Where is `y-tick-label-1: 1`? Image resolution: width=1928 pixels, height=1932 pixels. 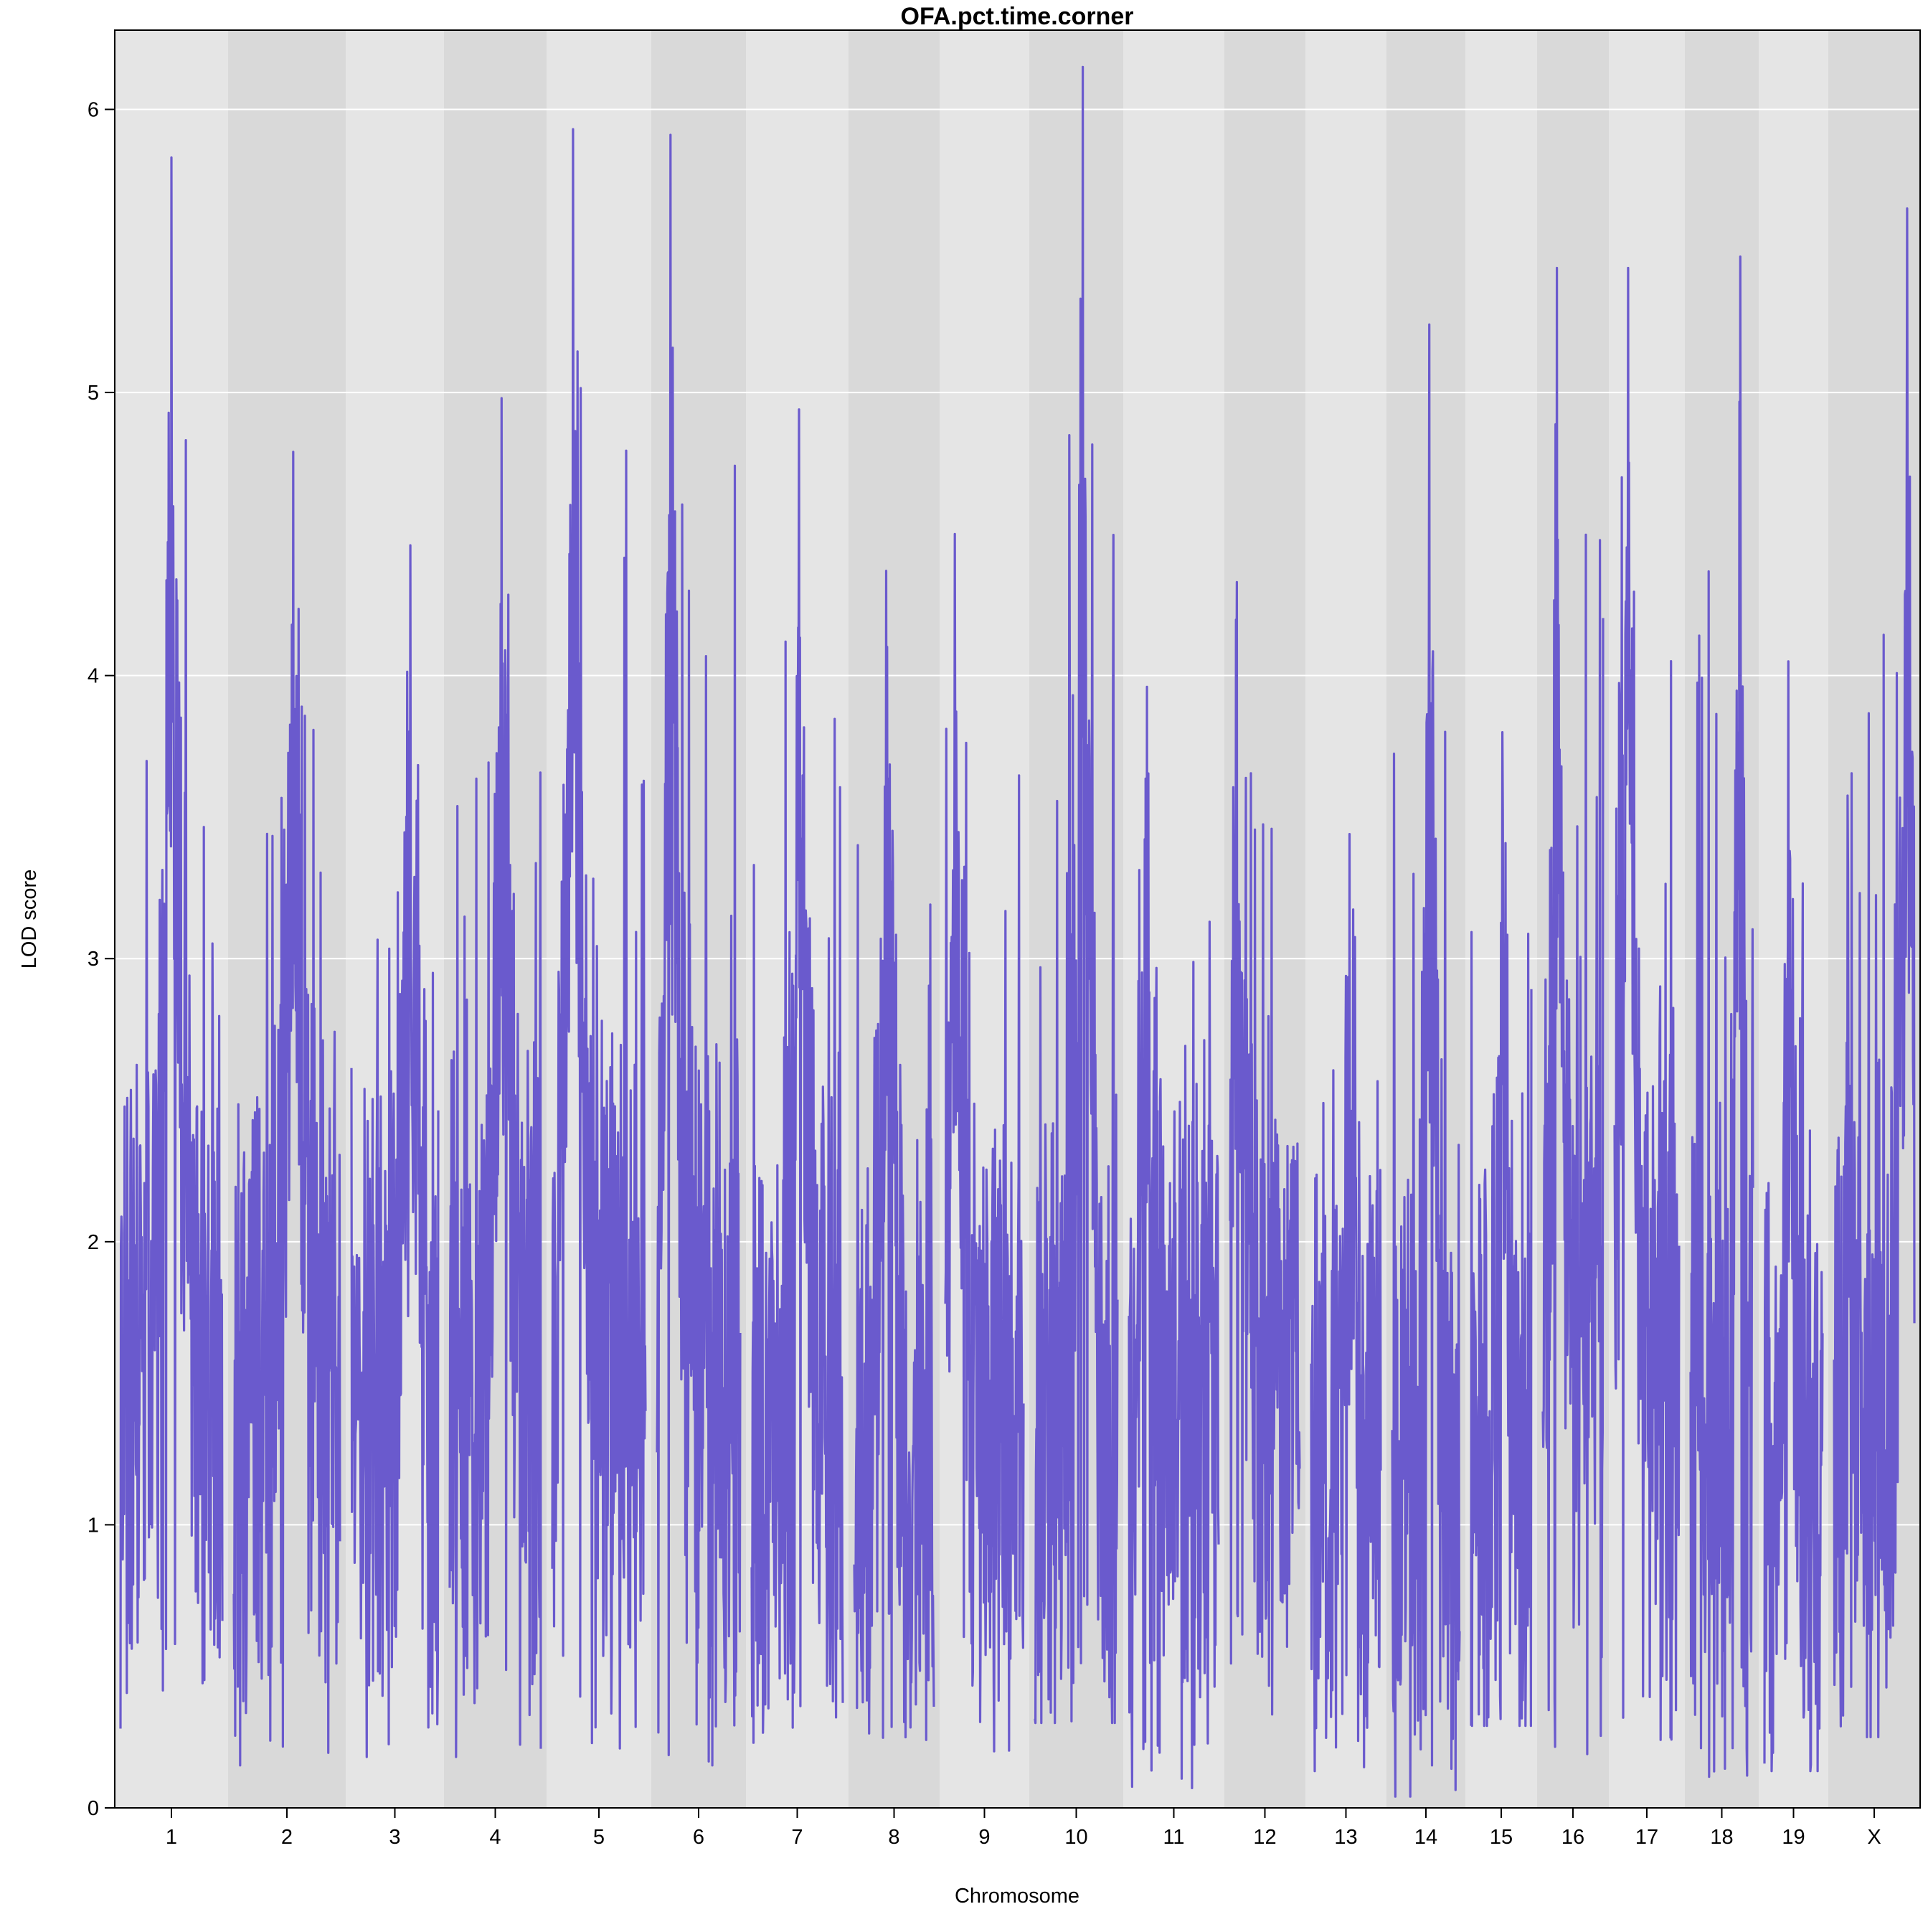
y-tick-label-1: 1 is located at coordinates (93, 1525).